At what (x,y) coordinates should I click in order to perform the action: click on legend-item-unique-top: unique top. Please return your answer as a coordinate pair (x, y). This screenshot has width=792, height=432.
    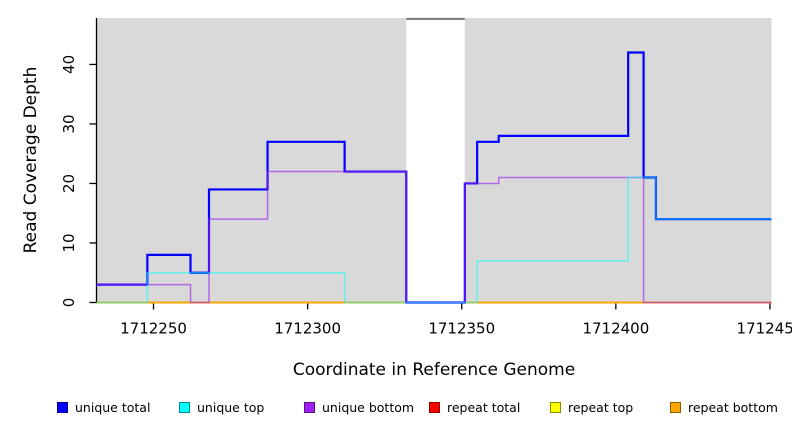
    Looking at the image, I should click on (221, 407).